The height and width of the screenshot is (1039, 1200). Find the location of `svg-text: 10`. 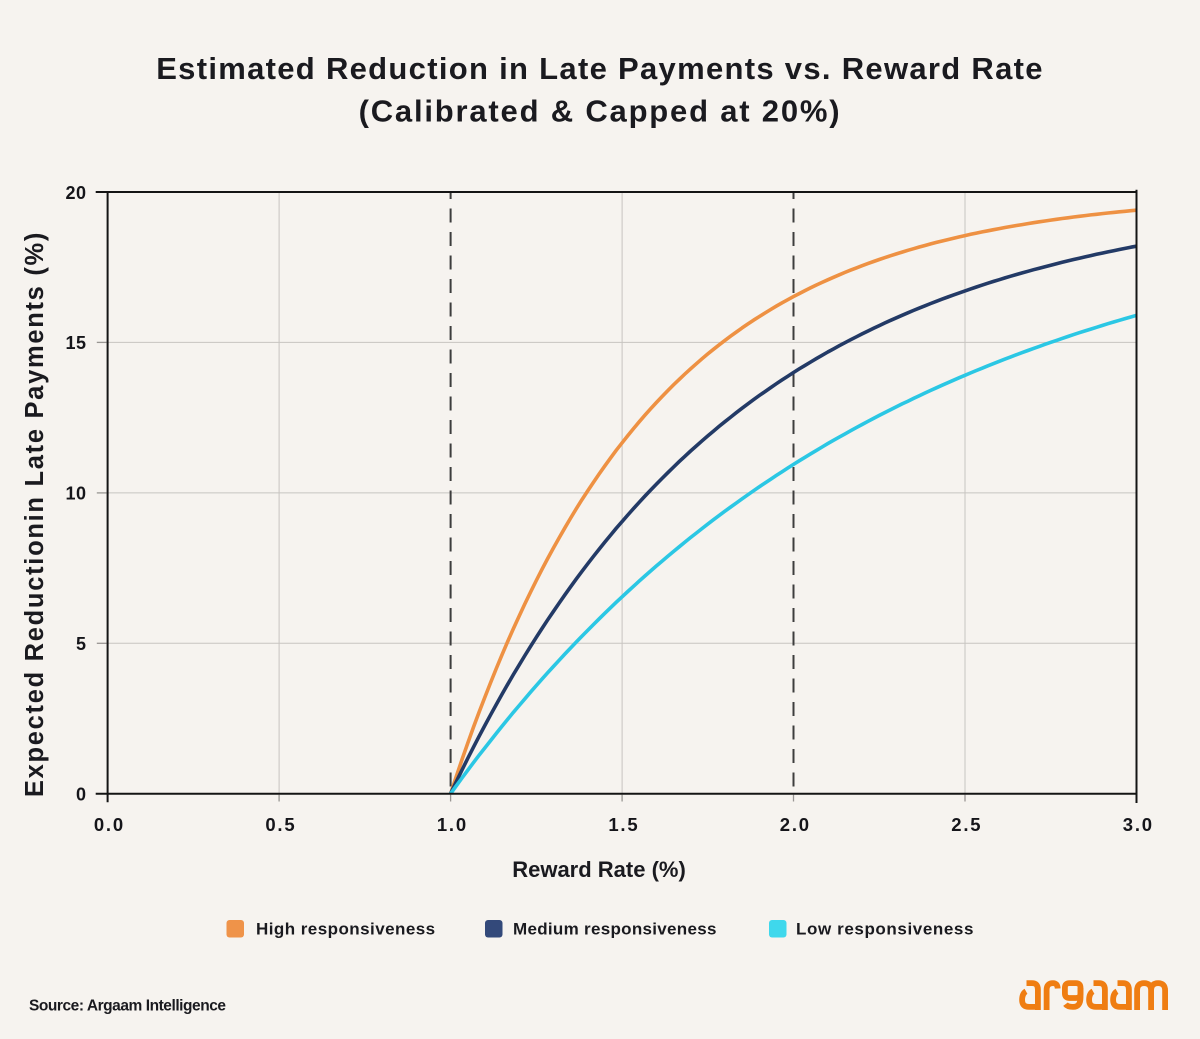

svg-text: 10 is located at coordinates (75, 494).